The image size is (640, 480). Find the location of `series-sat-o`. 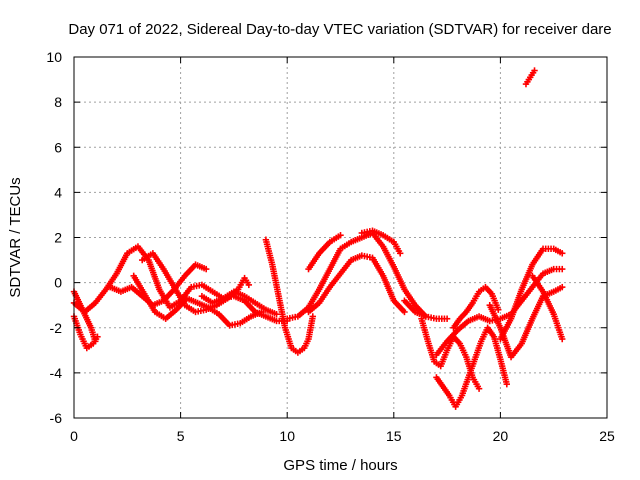

series-sat-o is located at coordinates (471, 367).